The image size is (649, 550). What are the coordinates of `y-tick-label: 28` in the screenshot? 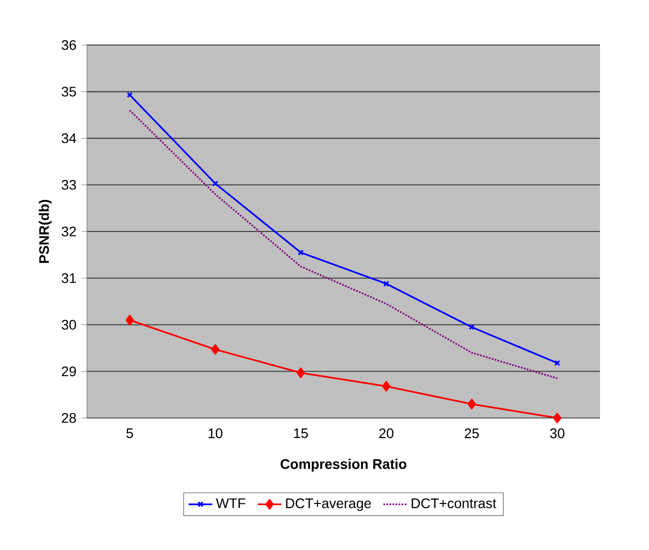 It's located at (69, 418).